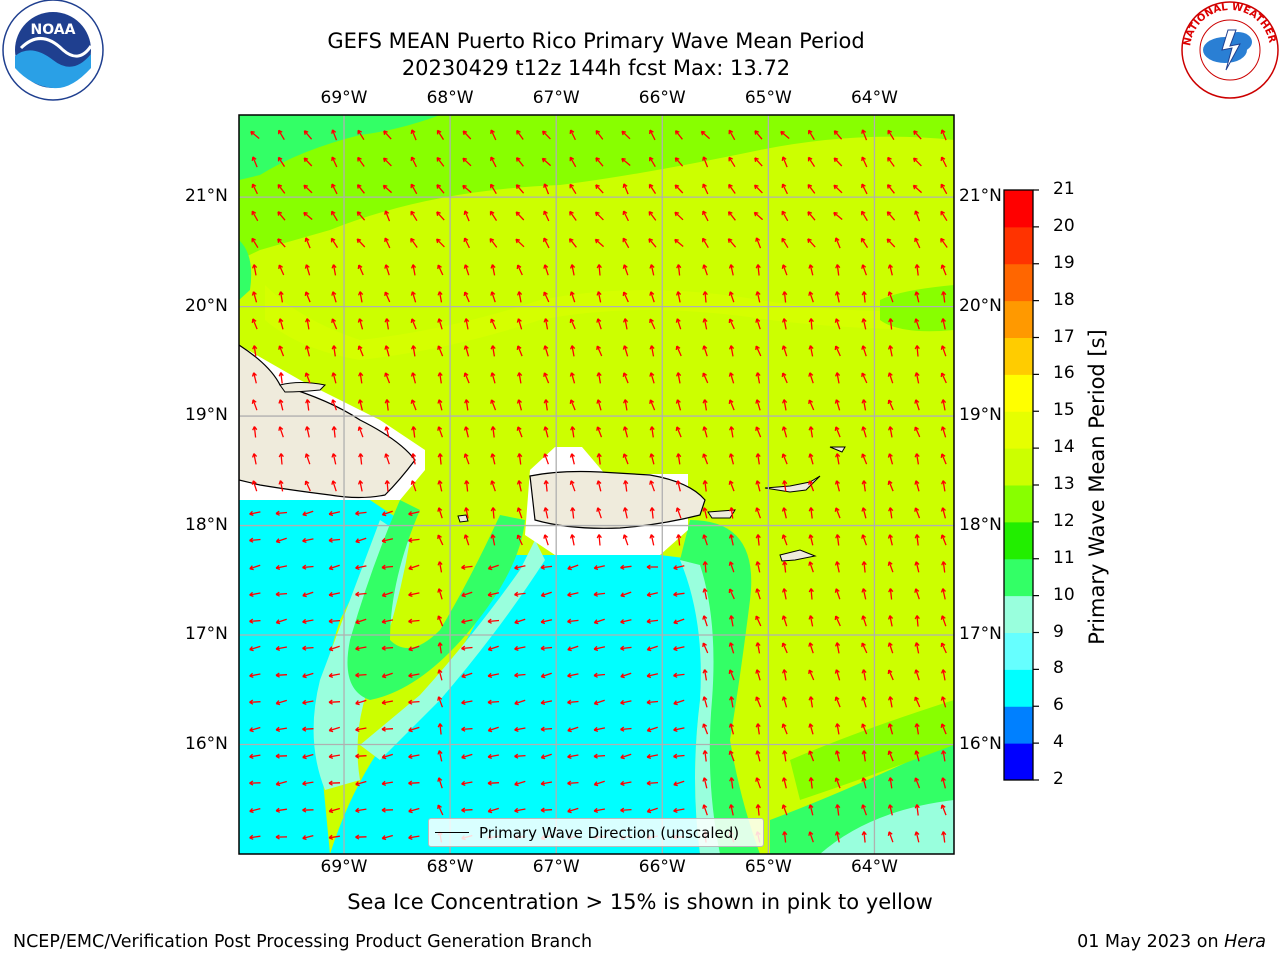  Describe the element at coordinates (662, 98) in the screenshot. I see `lon-tick-top-3: 66°W` at that location.